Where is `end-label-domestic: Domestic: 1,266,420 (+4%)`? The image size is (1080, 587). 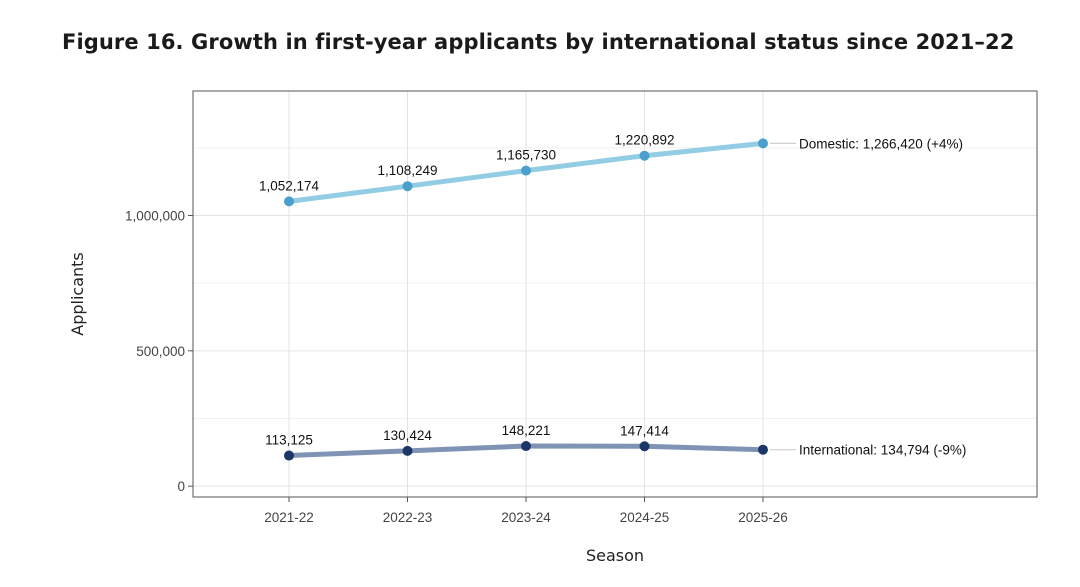
end-label-domestic: Domestic: 1,266,420 (+4%) is located at coordinates (881, 143).